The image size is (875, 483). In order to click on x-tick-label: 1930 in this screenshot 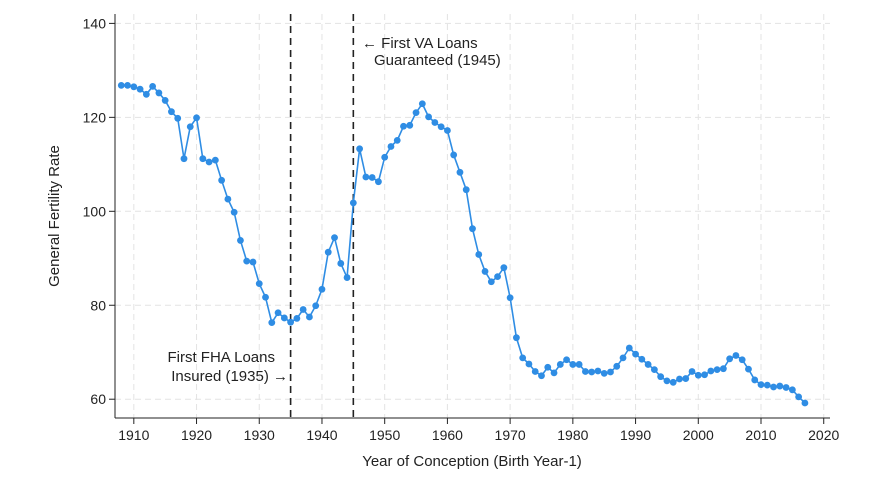, I will do `click(259, 435)`.